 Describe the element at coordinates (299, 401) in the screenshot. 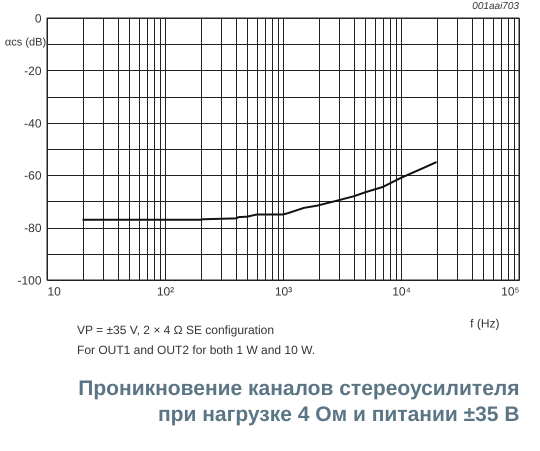

I see `text: Проникновение каналов стереоусилителя при нагрузке 4 Ом и питании ±35 В` at that location.